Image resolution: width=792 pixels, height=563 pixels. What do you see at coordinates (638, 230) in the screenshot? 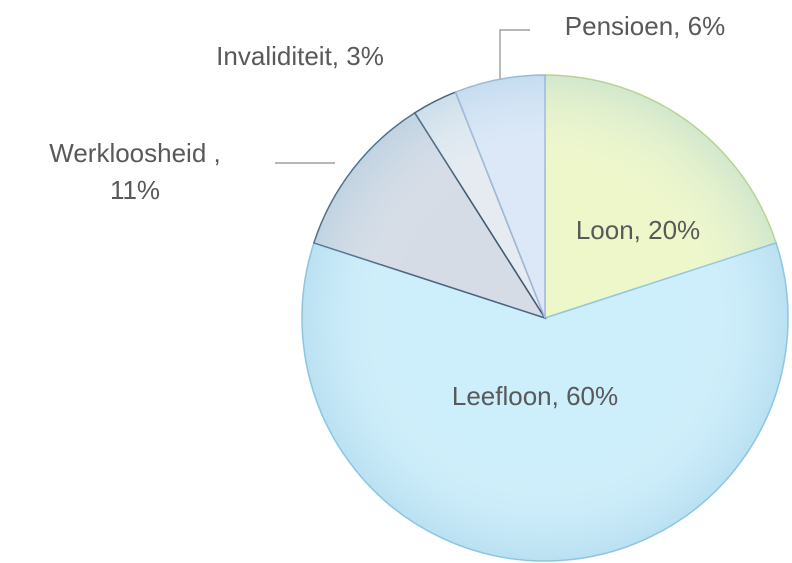
I see `slice-label: Loon, 20%` at bounding box center [638, 230].